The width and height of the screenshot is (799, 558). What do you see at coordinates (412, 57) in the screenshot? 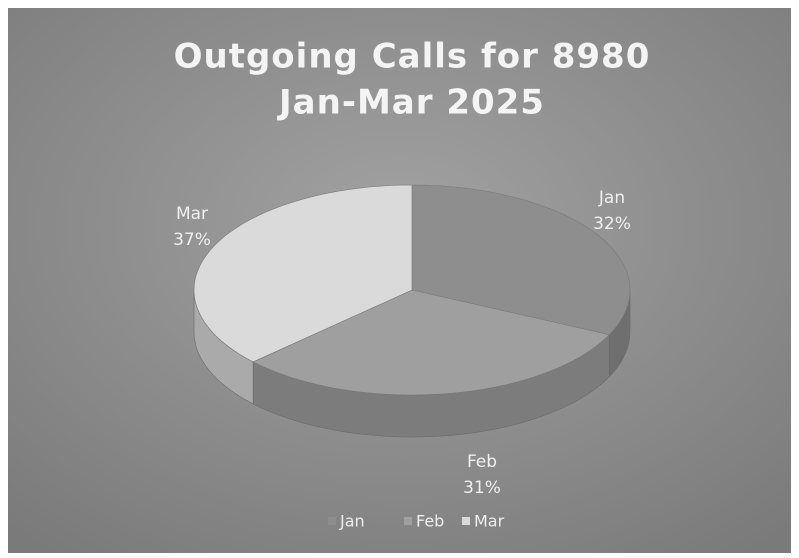
I see `chart-title: Outgoing Calls for 8980` at bounding box center [412, 57].